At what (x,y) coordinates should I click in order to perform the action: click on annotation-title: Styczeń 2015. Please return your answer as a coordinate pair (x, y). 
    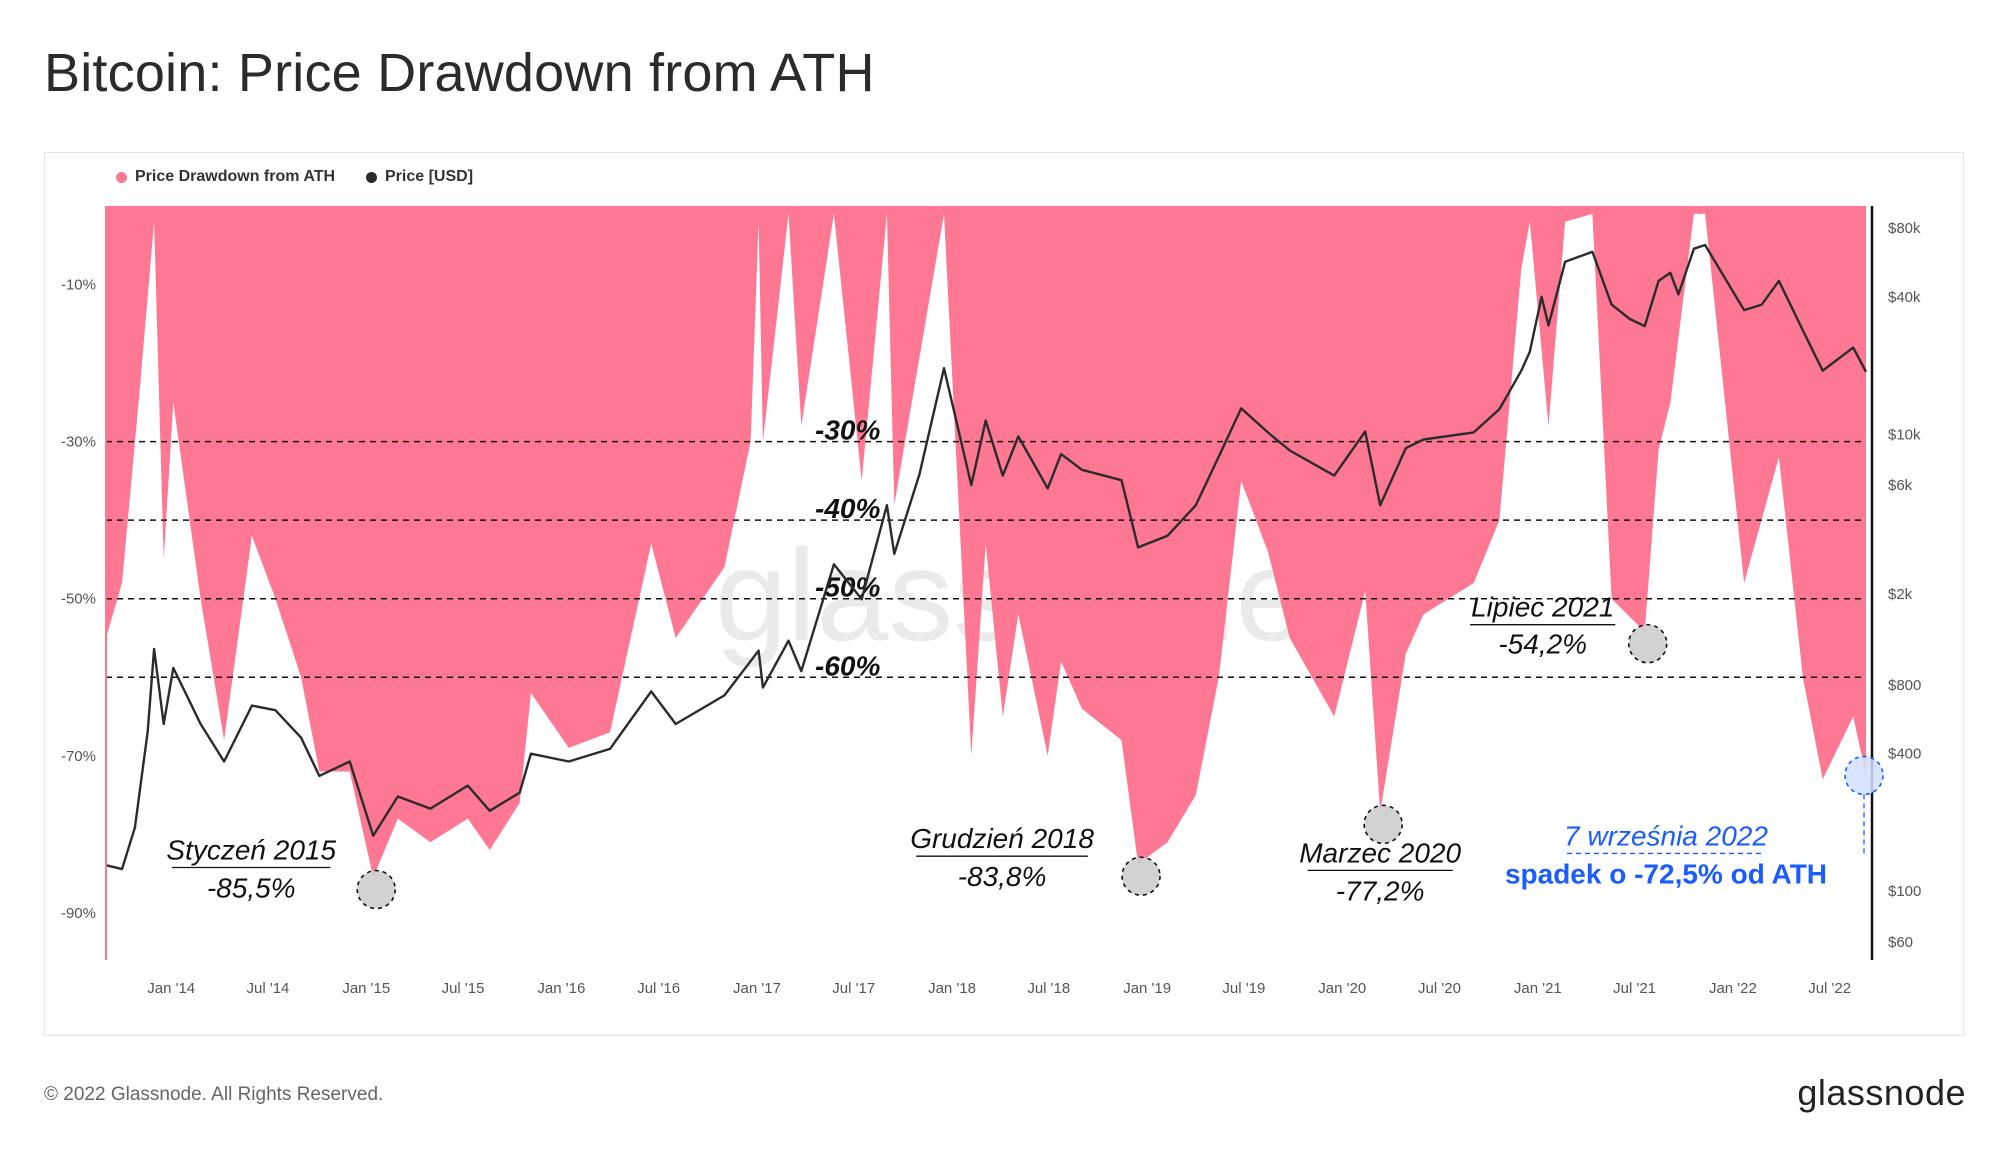
    Looking at the image, I should click on (251, 850).